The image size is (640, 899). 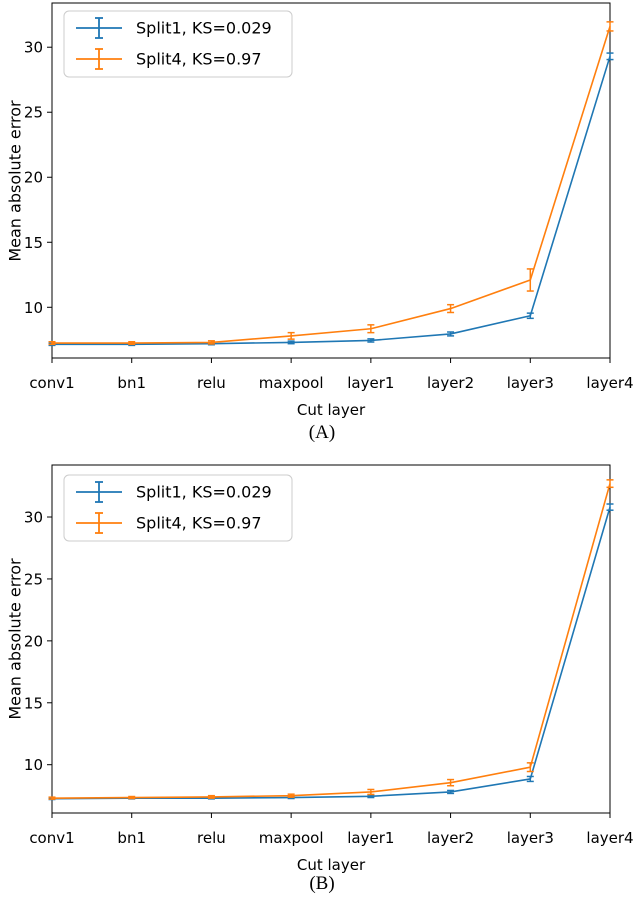 What do you see at coordinates (322, 883) in the screenshot?
I see `panel-caption-b: (B)` at bounding box center [322, 883].